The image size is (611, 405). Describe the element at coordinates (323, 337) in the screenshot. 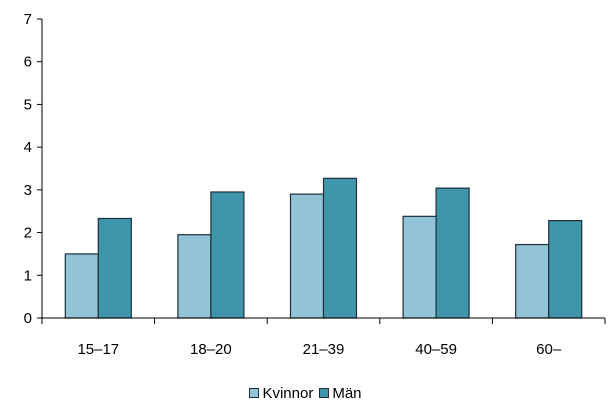

I see `x-axis: 15–17 18–20 21–39 40–59 60–` at that location.